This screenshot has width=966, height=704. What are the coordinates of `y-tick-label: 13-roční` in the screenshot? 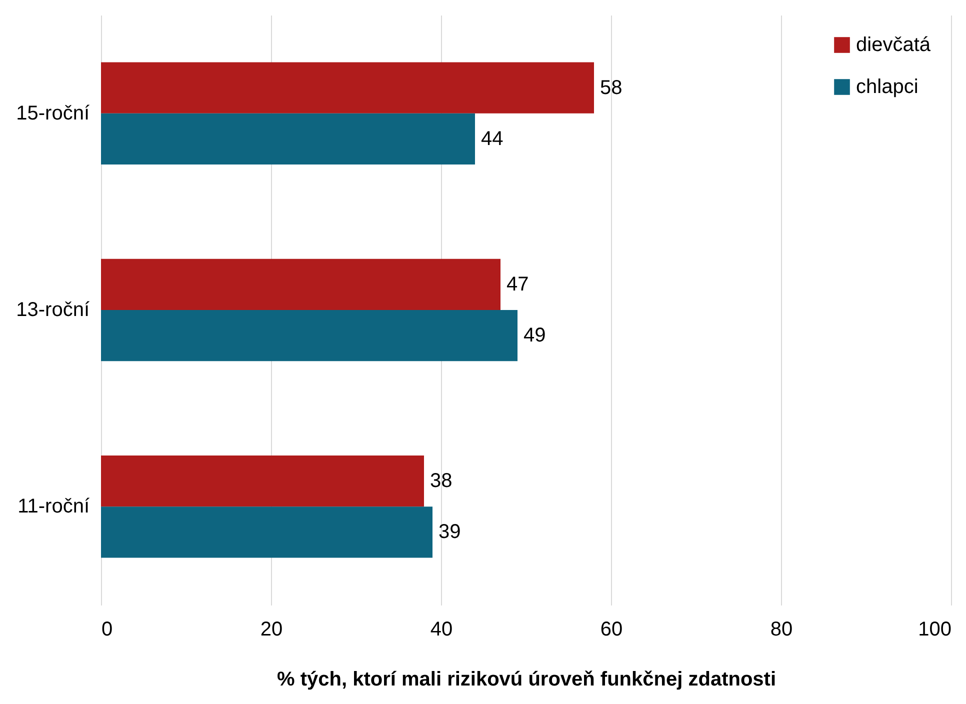 It's located at (53, 310).